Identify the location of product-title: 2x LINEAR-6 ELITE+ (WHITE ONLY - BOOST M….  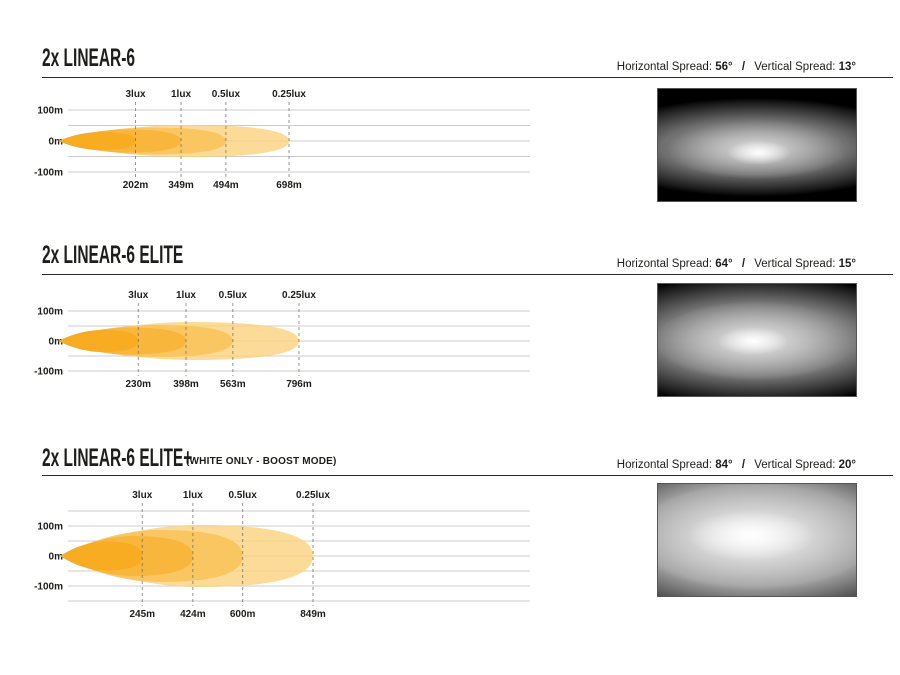
(189, 458).